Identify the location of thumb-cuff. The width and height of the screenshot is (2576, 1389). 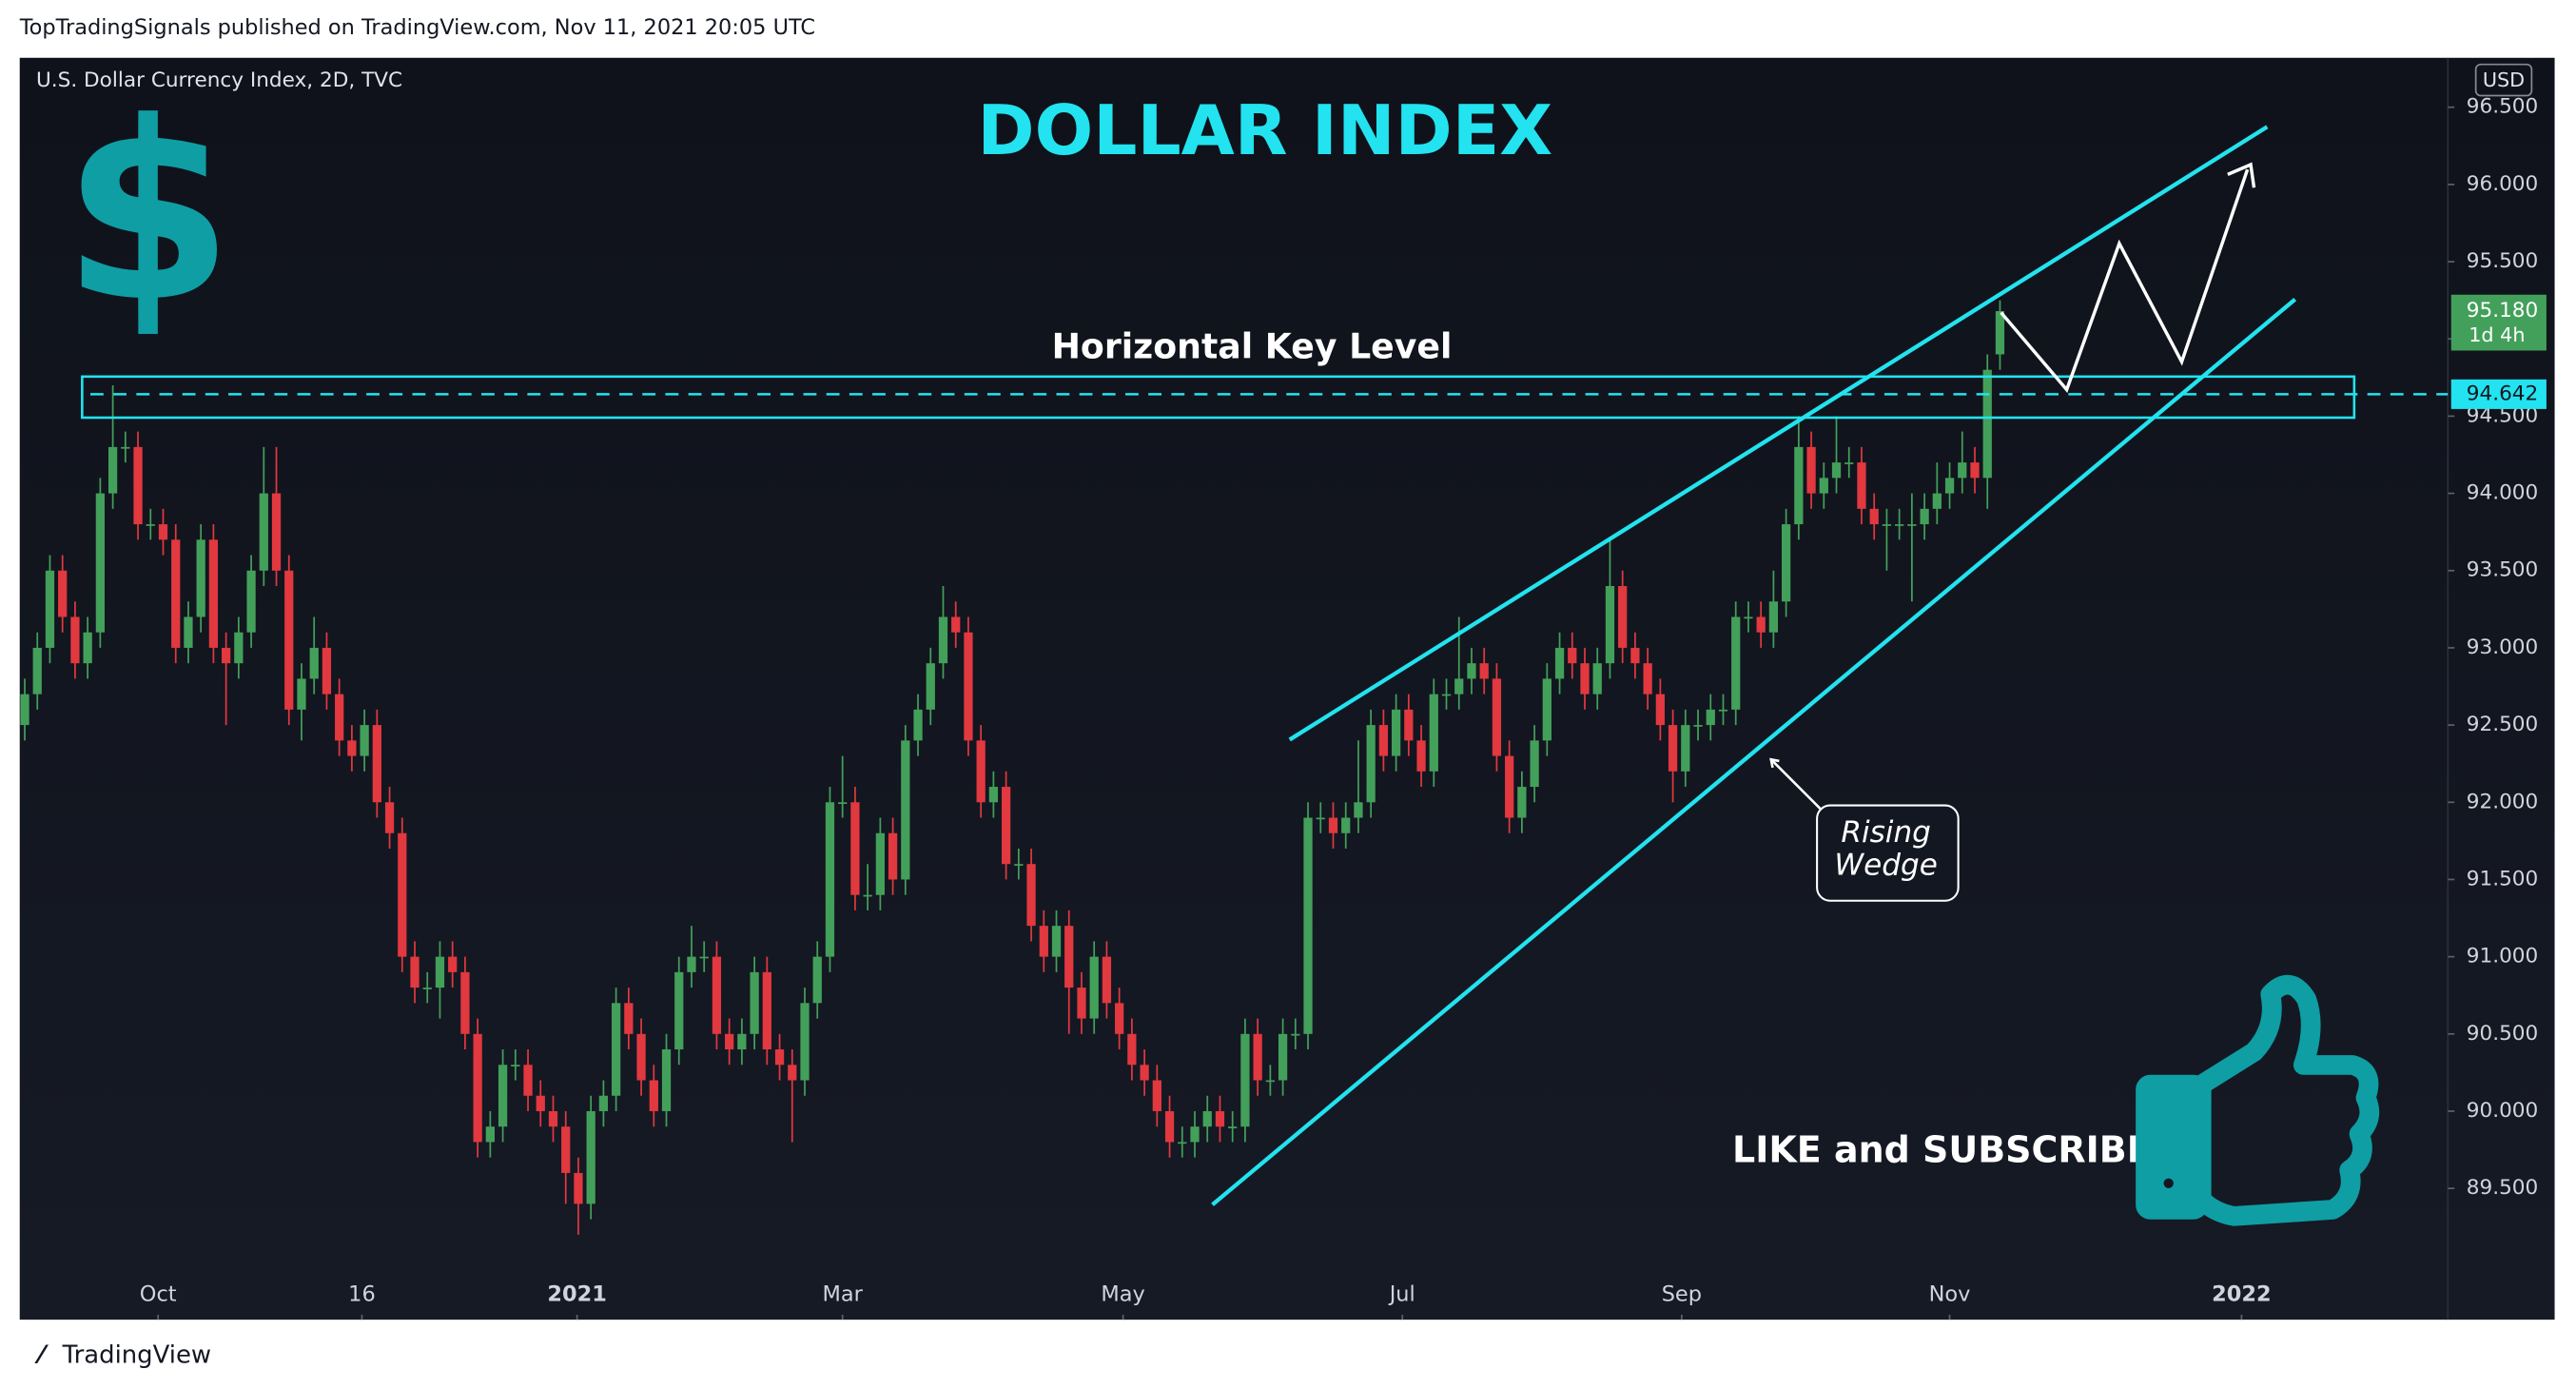
(2172, 1147).